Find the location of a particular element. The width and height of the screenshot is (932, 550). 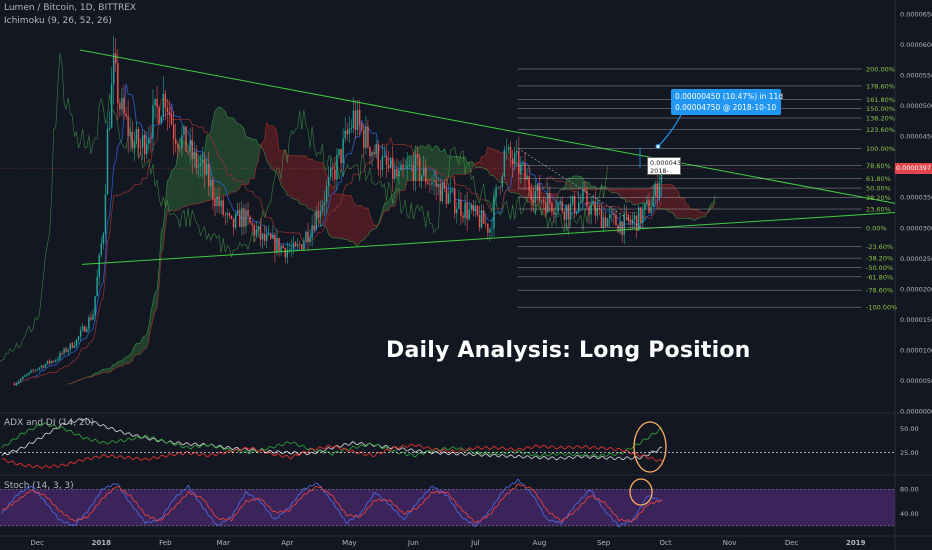

time-tick-label: Oct is located at coordinates (666, 543).